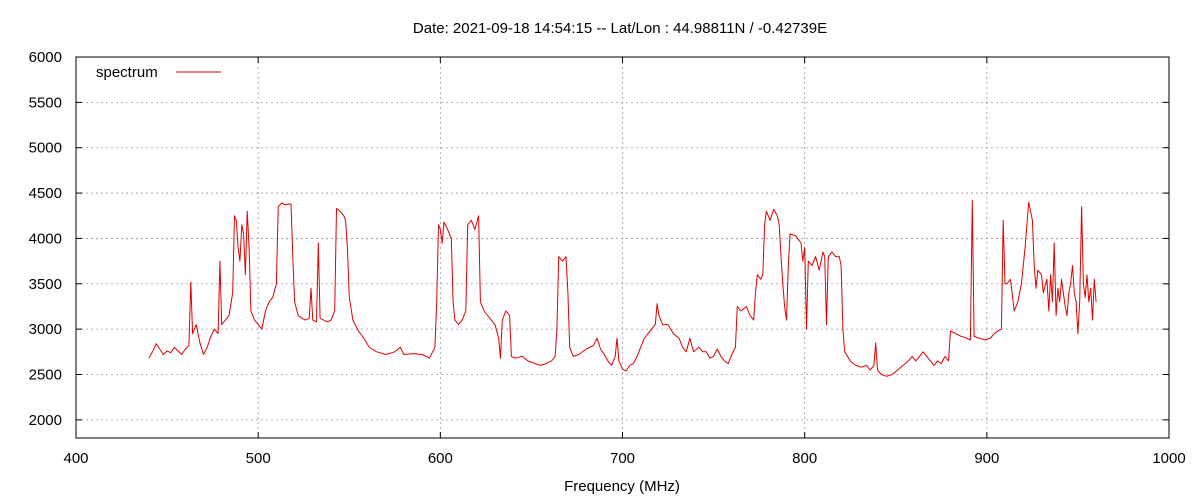 Image resolution: width=1200 pixels, height=500 pixels. What do you see at coordinates (622, 486) in the screenshot?
I see `x-axis-label: Frequency (MHz)` at bounding box center [622, 486].